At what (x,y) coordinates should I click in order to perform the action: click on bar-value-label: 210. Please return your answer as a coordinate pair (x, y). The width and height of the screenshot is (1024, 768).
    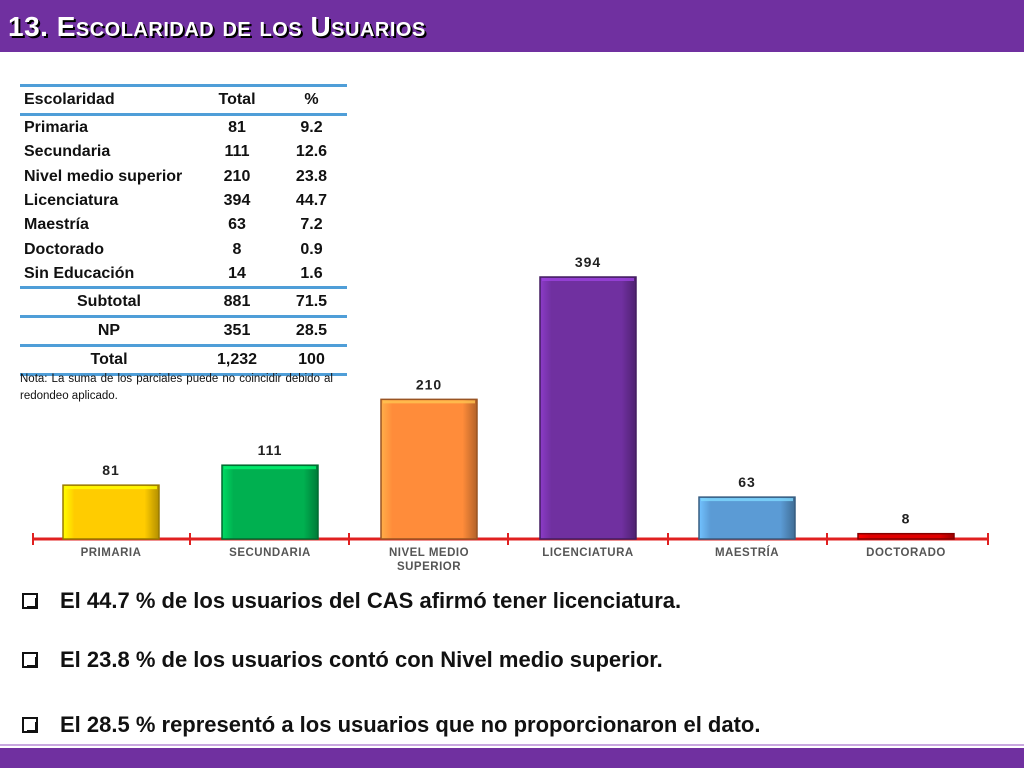
    Looking at the image, I should click on (429, 384).